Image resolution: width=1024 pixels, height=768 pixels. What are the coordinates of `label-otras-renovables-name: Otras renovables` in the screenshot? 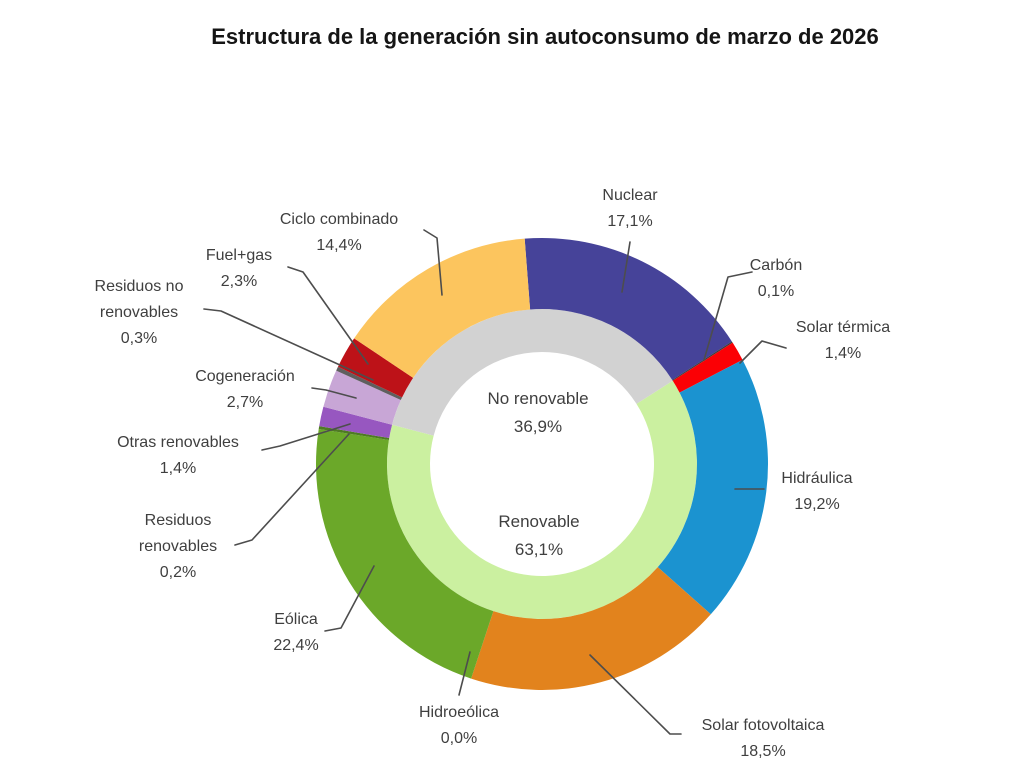 It's located at (178, 442).